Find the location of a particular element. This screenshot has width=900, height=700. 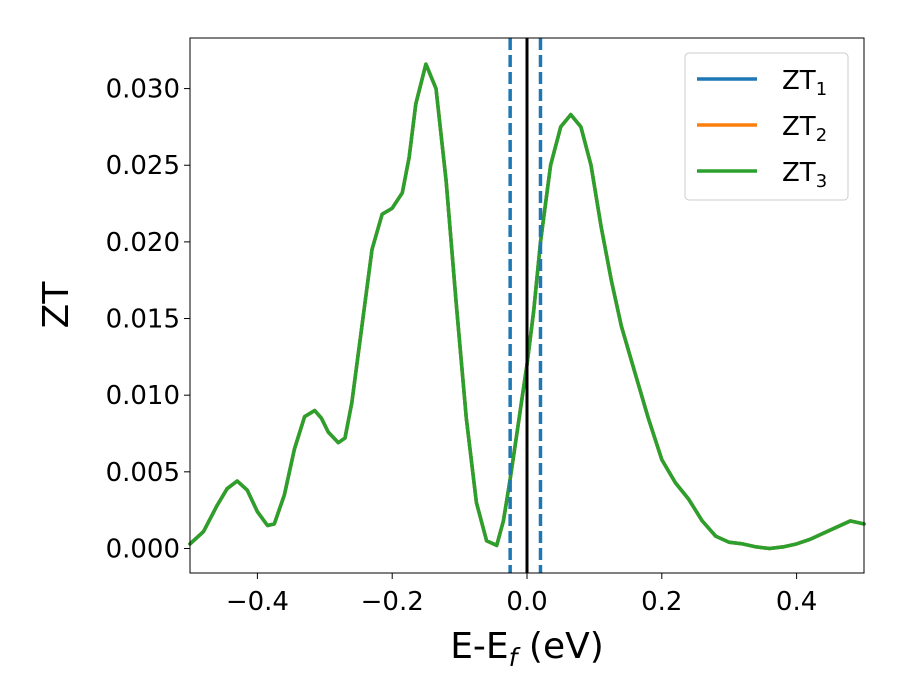

x-tick-label: −0.2 is located at coordinates (392, 602).